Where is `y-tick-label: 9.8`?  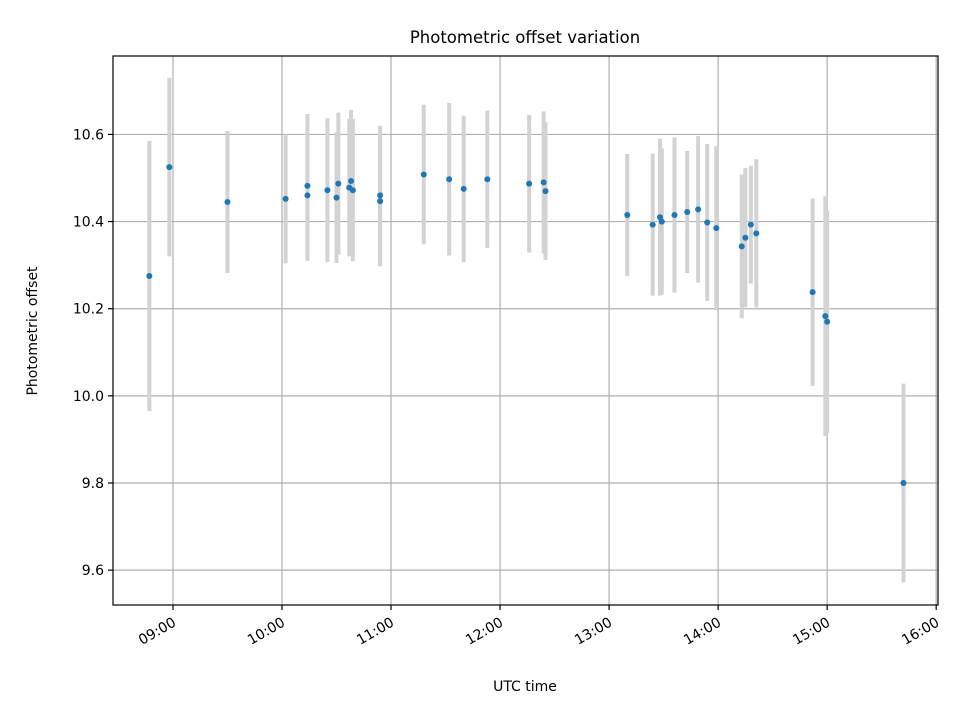
y-tick-label: 9.8 is located at coordinates (93, 484).